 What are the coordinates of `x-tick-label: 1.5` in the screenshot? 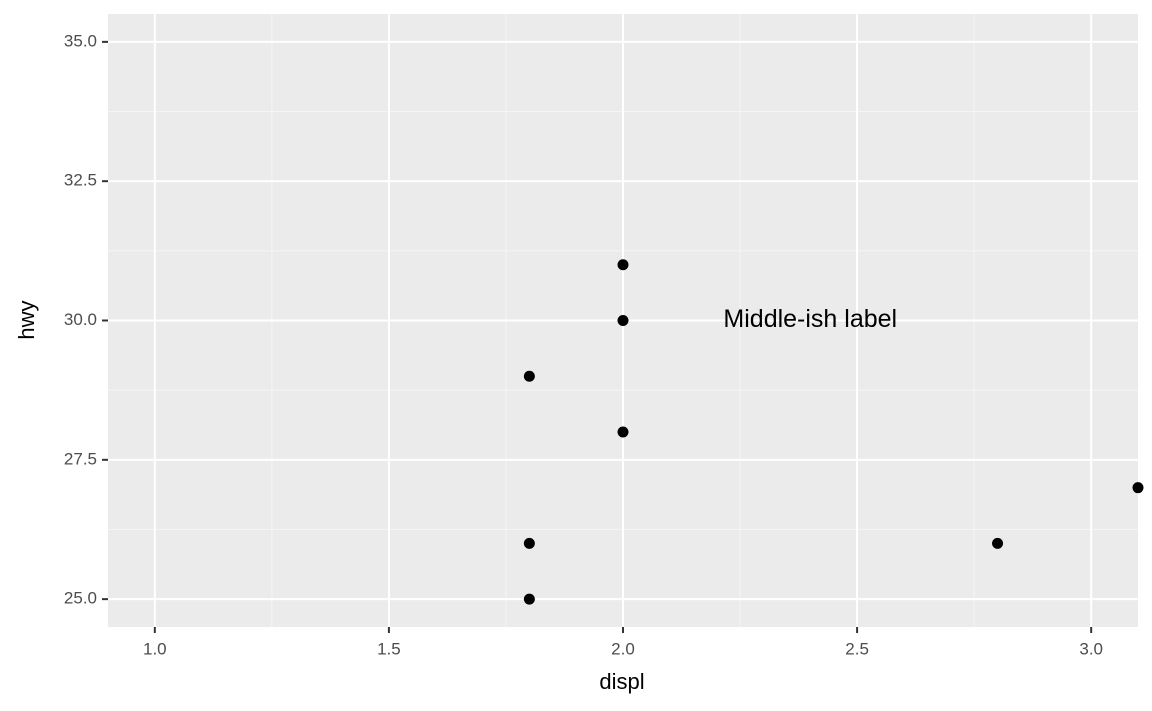 It's located at (389, 648).